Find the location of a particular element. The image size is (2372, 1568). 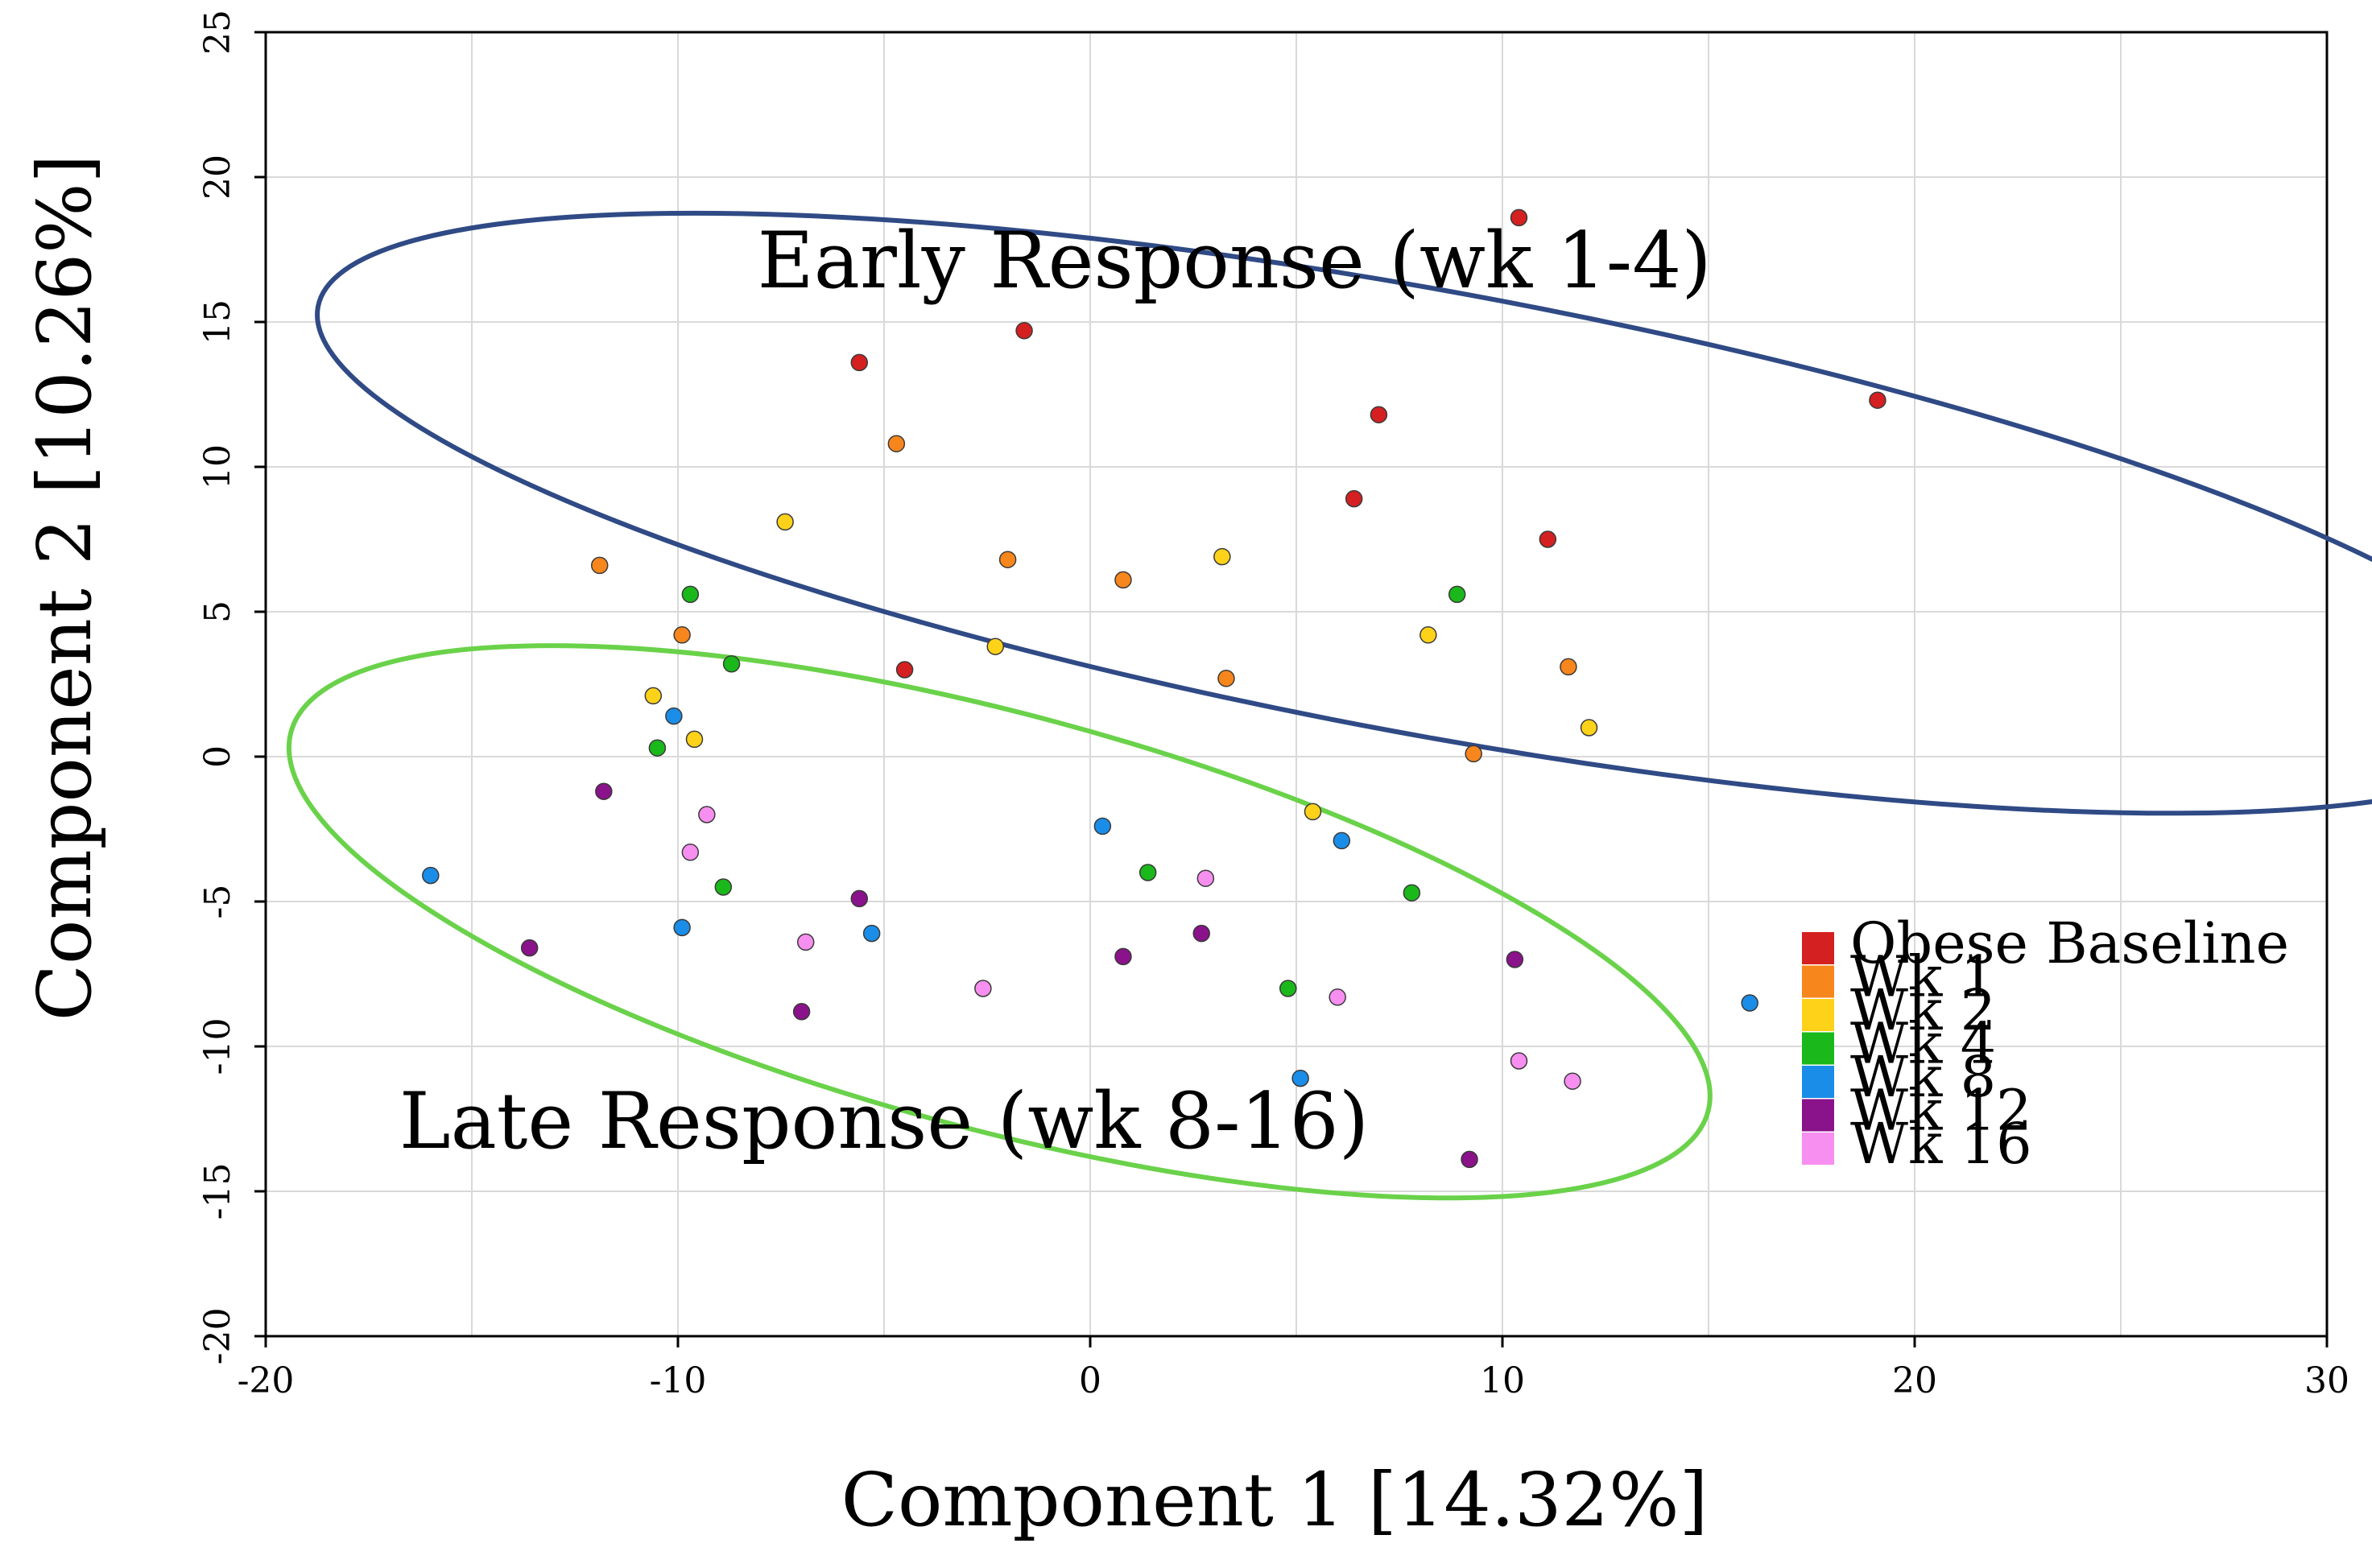

y-tick-label: 25 is located at coordinates (217, 32).